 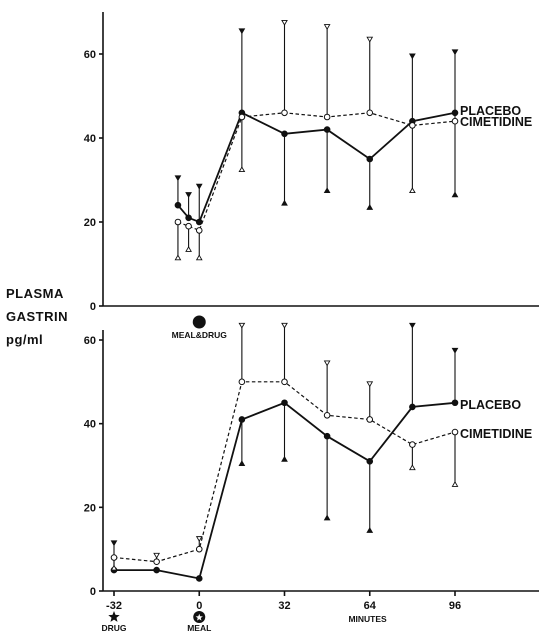 What do you see at coordinates (490, 405) in the screenshot?
I see `bottom-placebo-label: PLACEBO` at bounding box center [490, 405].